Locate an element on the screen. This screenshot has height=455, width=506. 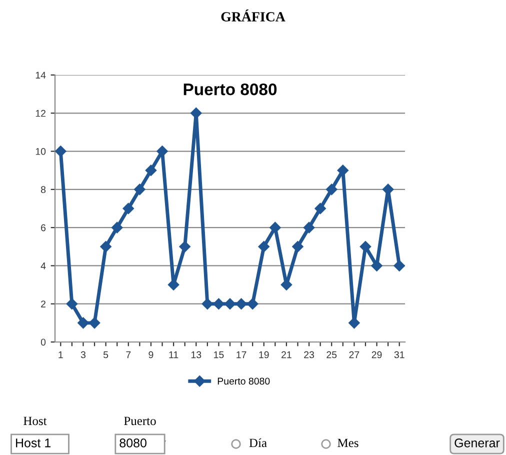
x-tick-label: 1 is located at coordinates (60, 354).